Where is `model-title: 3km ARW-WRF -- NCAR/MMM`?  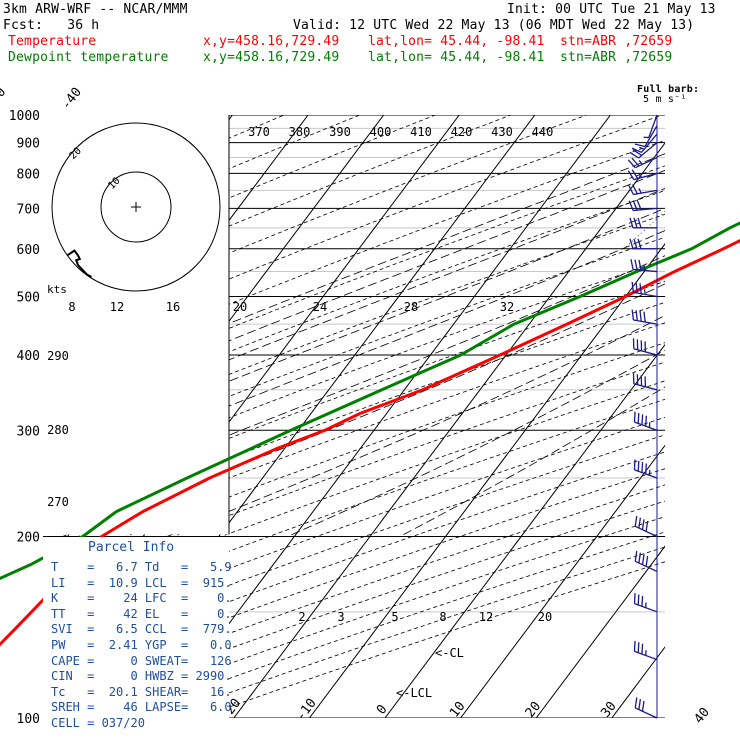
model-title: 3km ARW-WRF -- NCAR/MMM is located at coordinates (95, 9).